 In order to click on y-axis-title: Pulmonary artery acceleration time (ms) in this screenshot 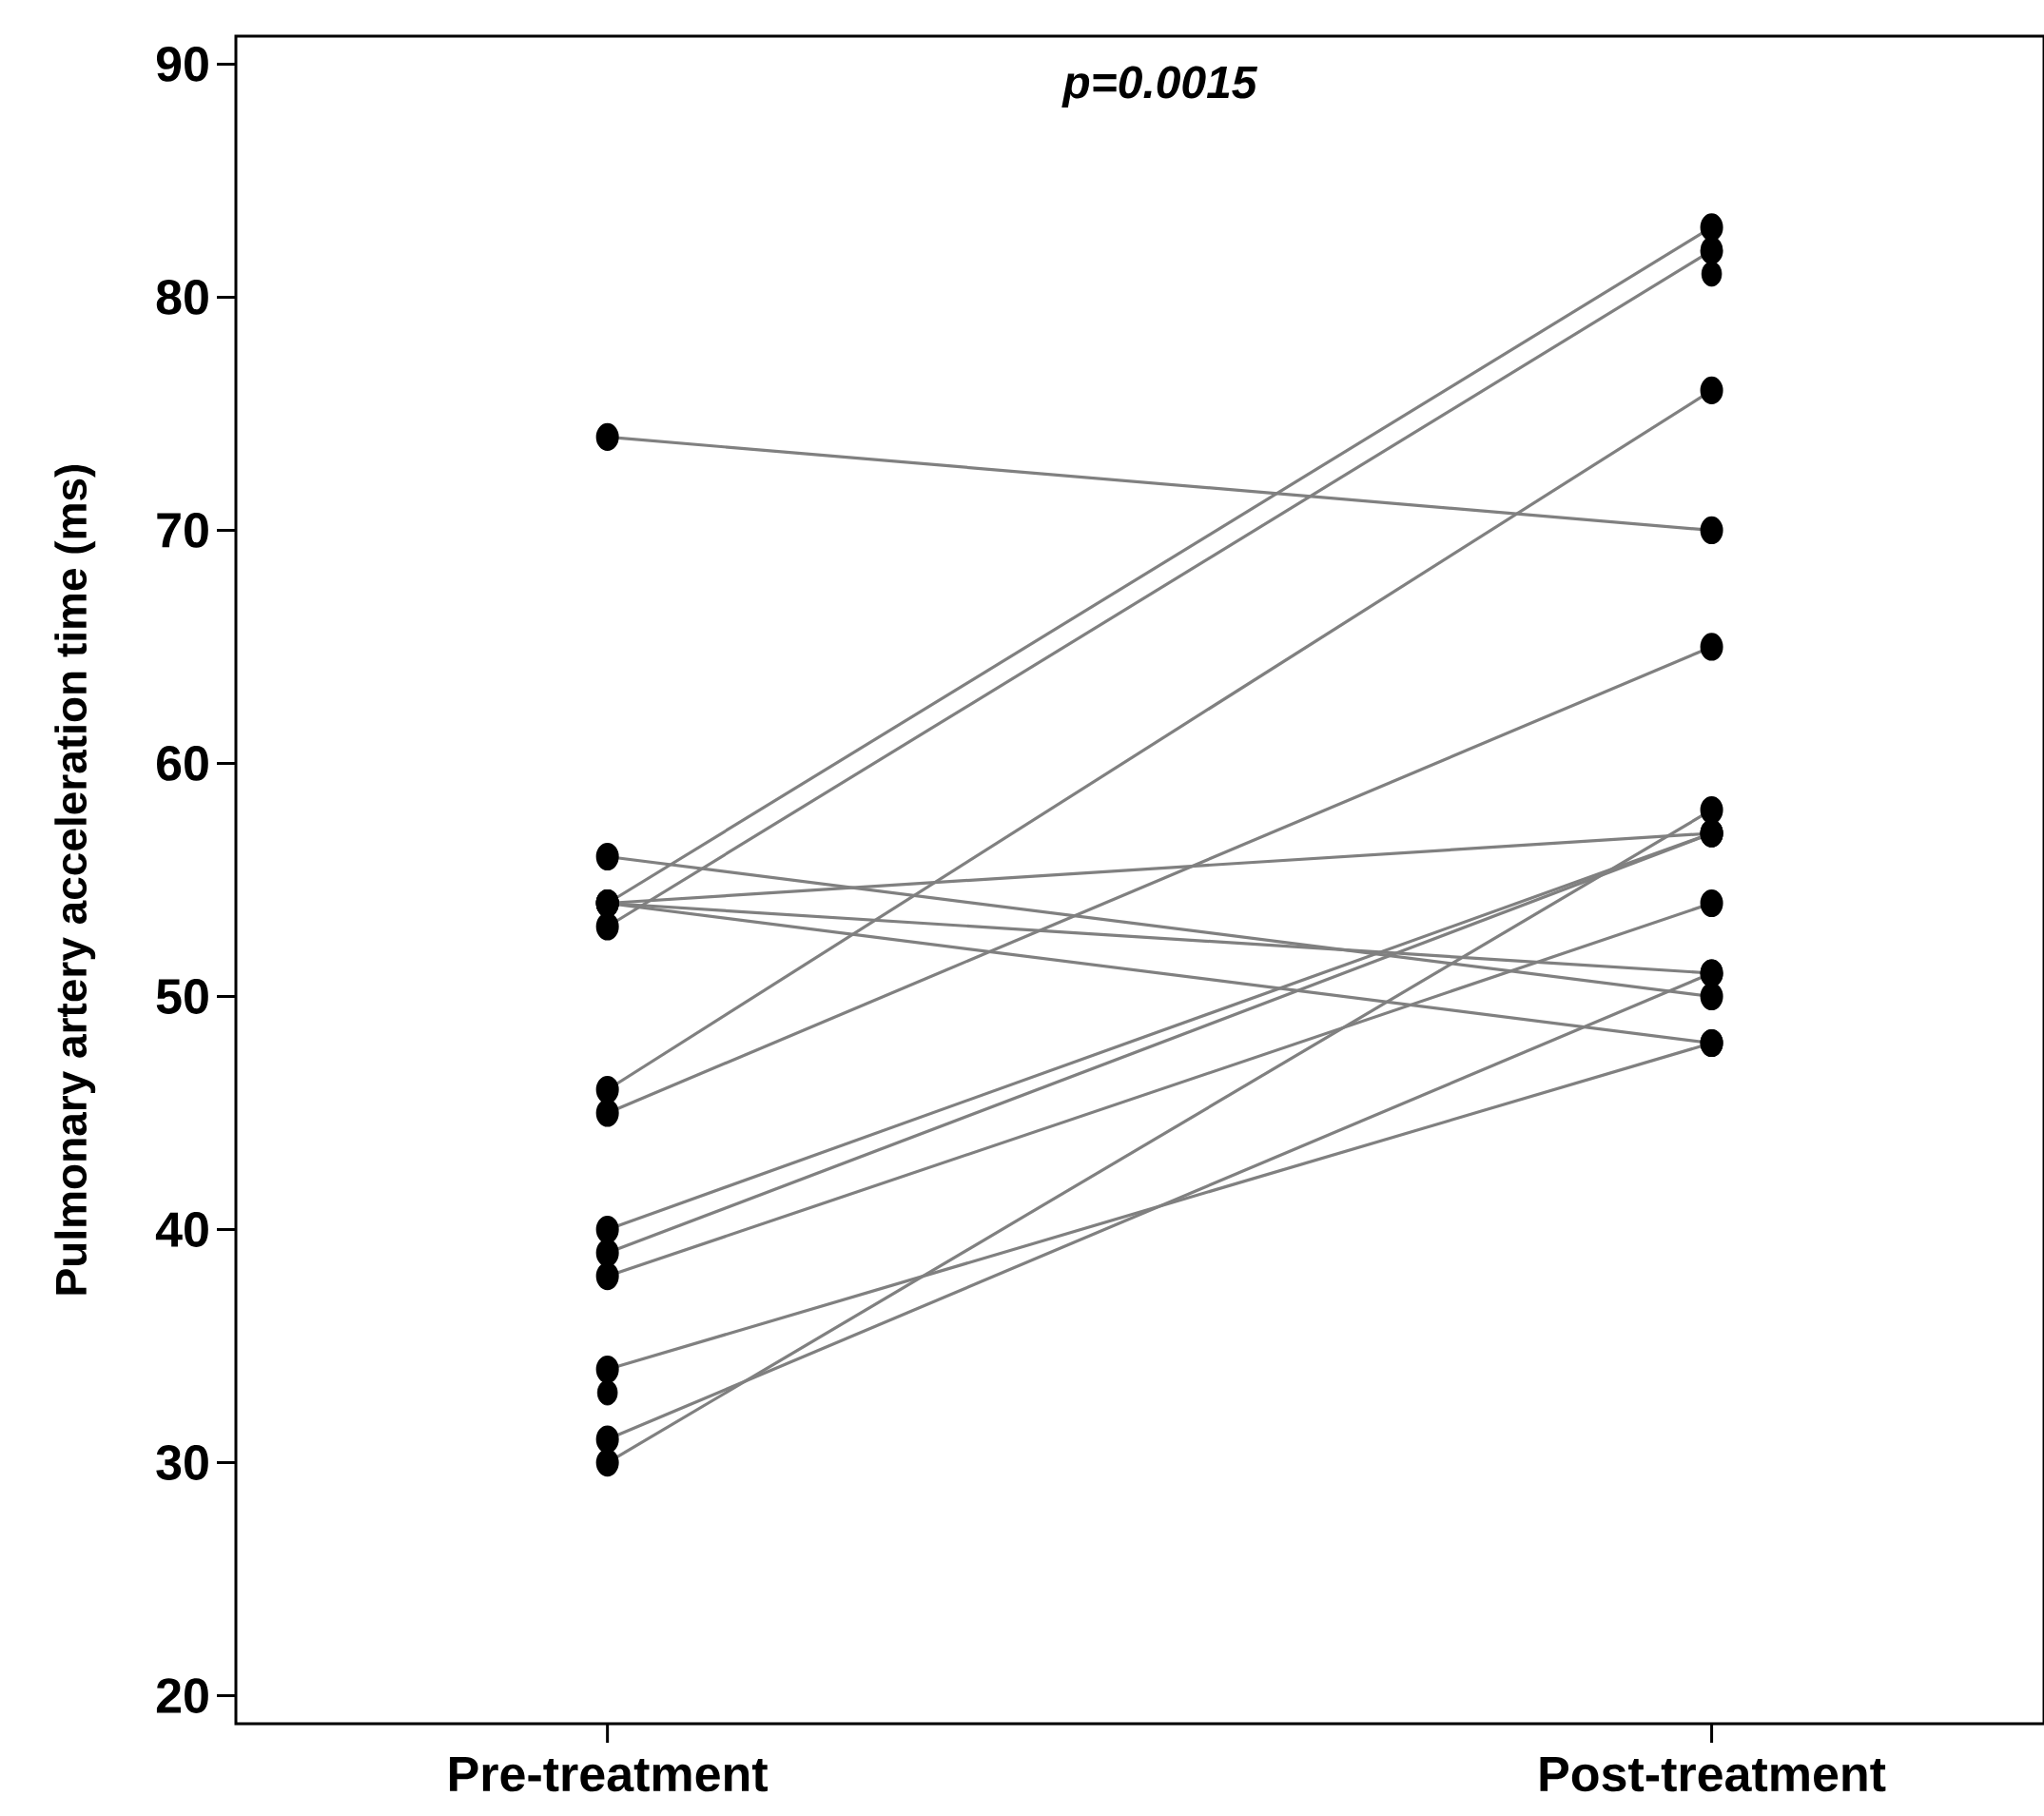, I will do `click(75, 880)`.